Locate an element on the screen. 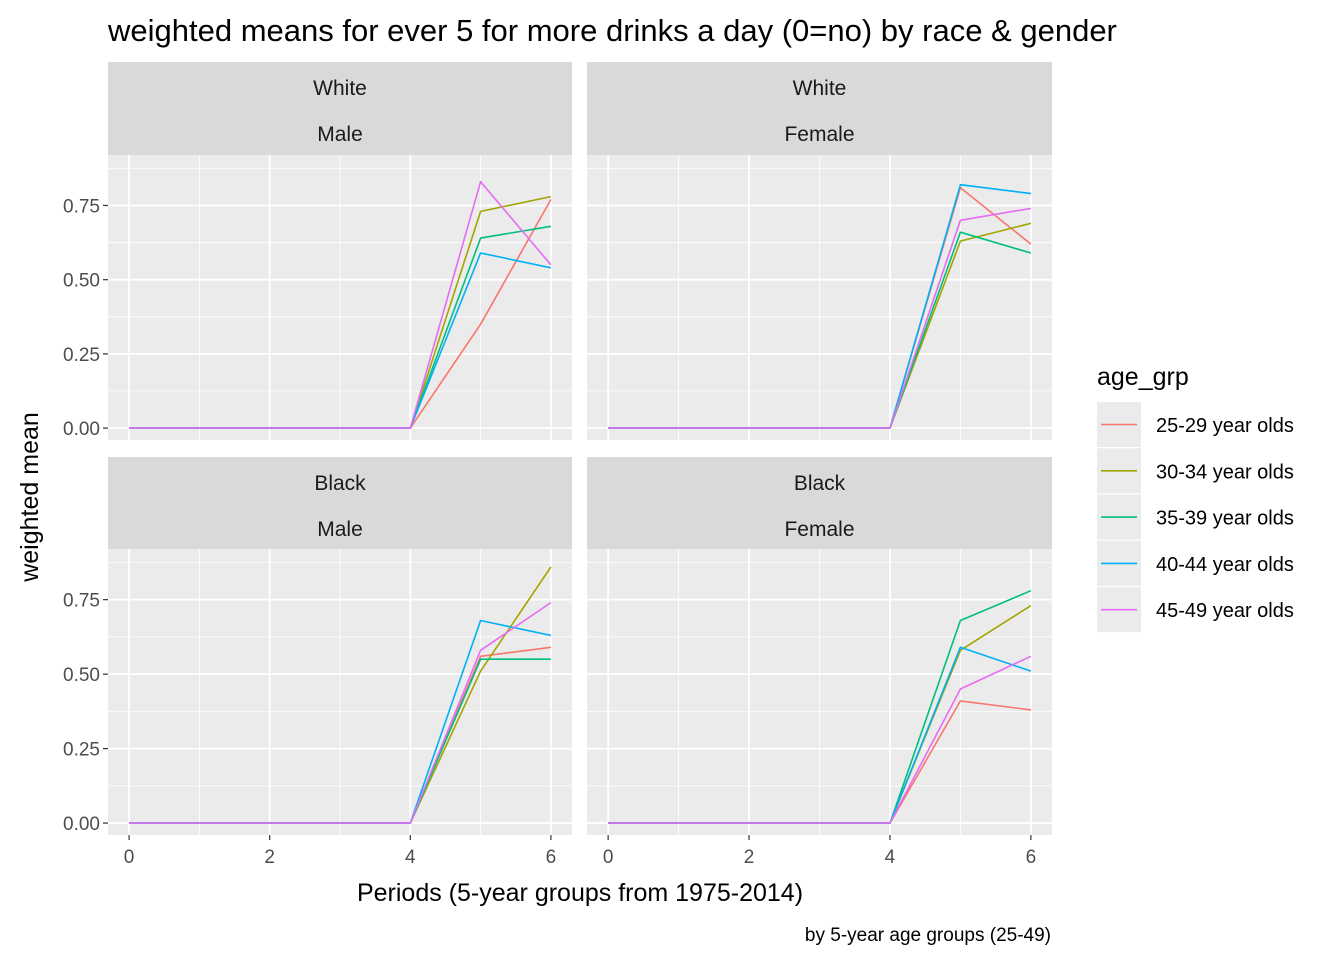 The height and width of the screenshot is (960, 1344). facet-white-female: White Female is located at coordinates (819, 251).